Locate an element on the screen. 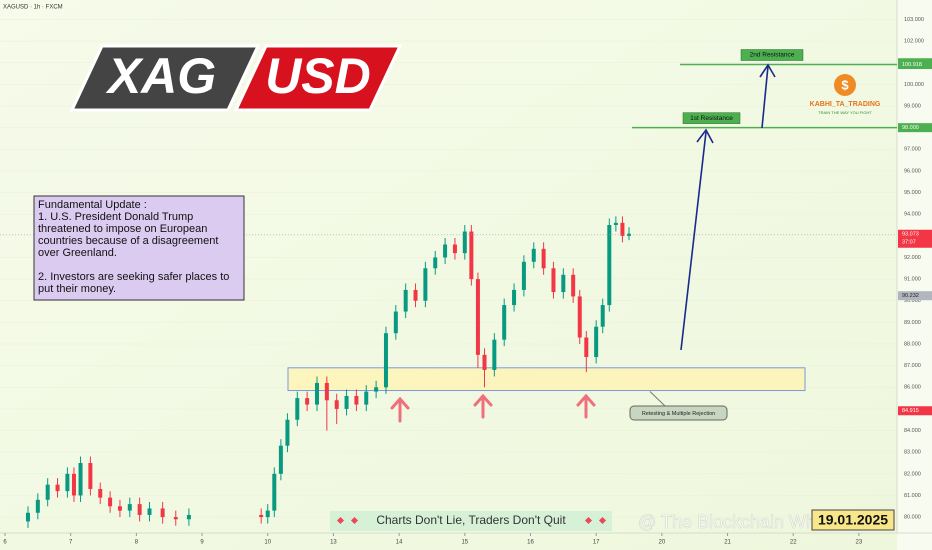 This screenshot has width=932, height=550. price-axis-bg is located at coordinates (914, 275).